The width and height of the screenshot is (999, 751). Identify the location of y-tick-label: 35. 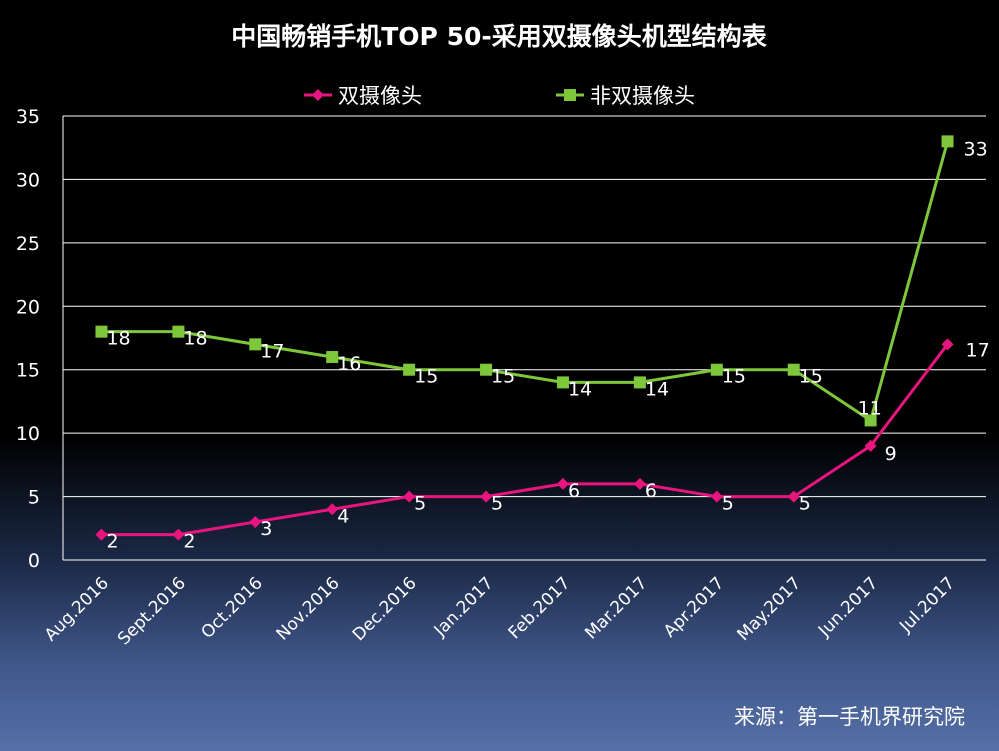
(28, 117).